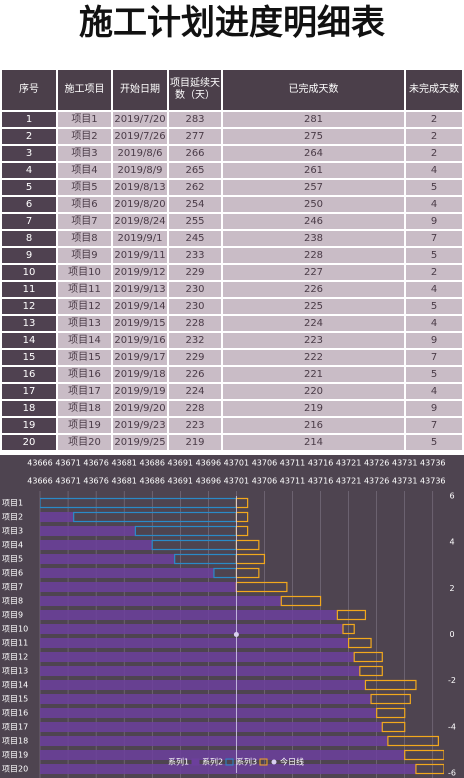 This screenshot has width=464, height=778. What do you see at coordinates (140, 272) in the screenshot?
I see `table-cell: 2019/9/12` at bounding box center [140, 272].